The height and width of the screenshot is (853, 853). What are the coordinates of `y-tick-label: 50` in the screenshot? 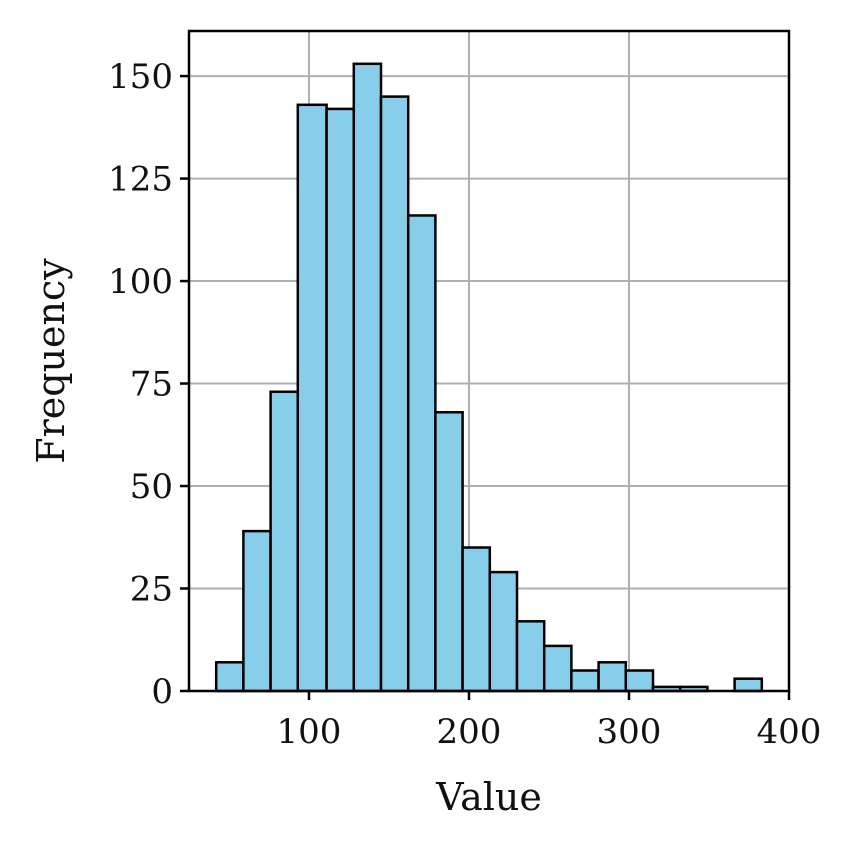 It's located at (151, 487).